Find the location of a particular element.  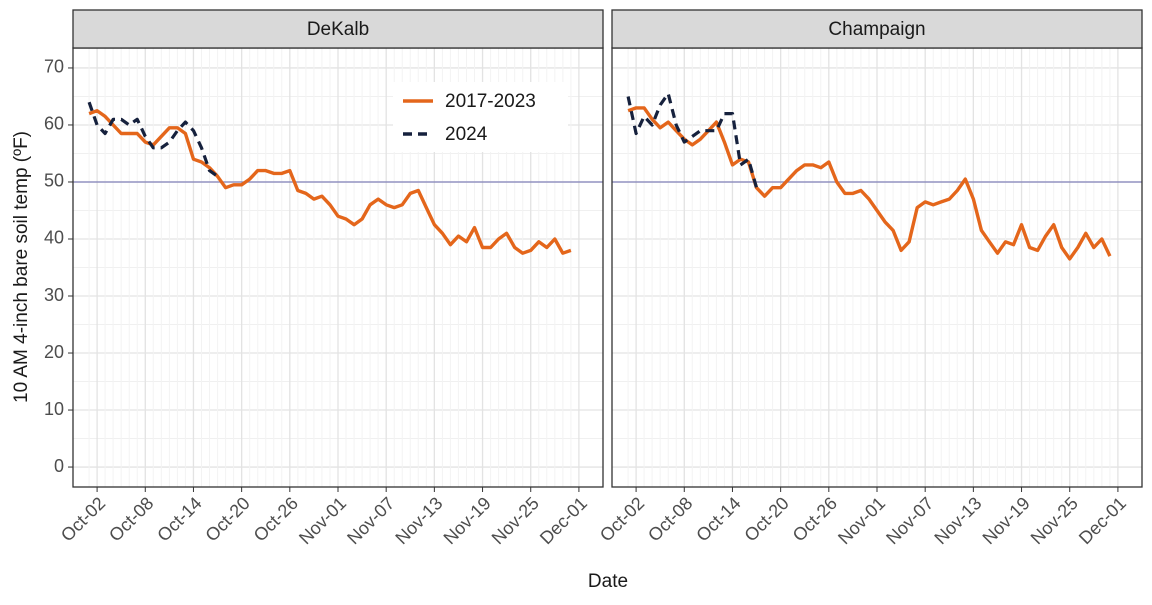

legend-text: 2017-2023 is located at coordinates (490, 101).